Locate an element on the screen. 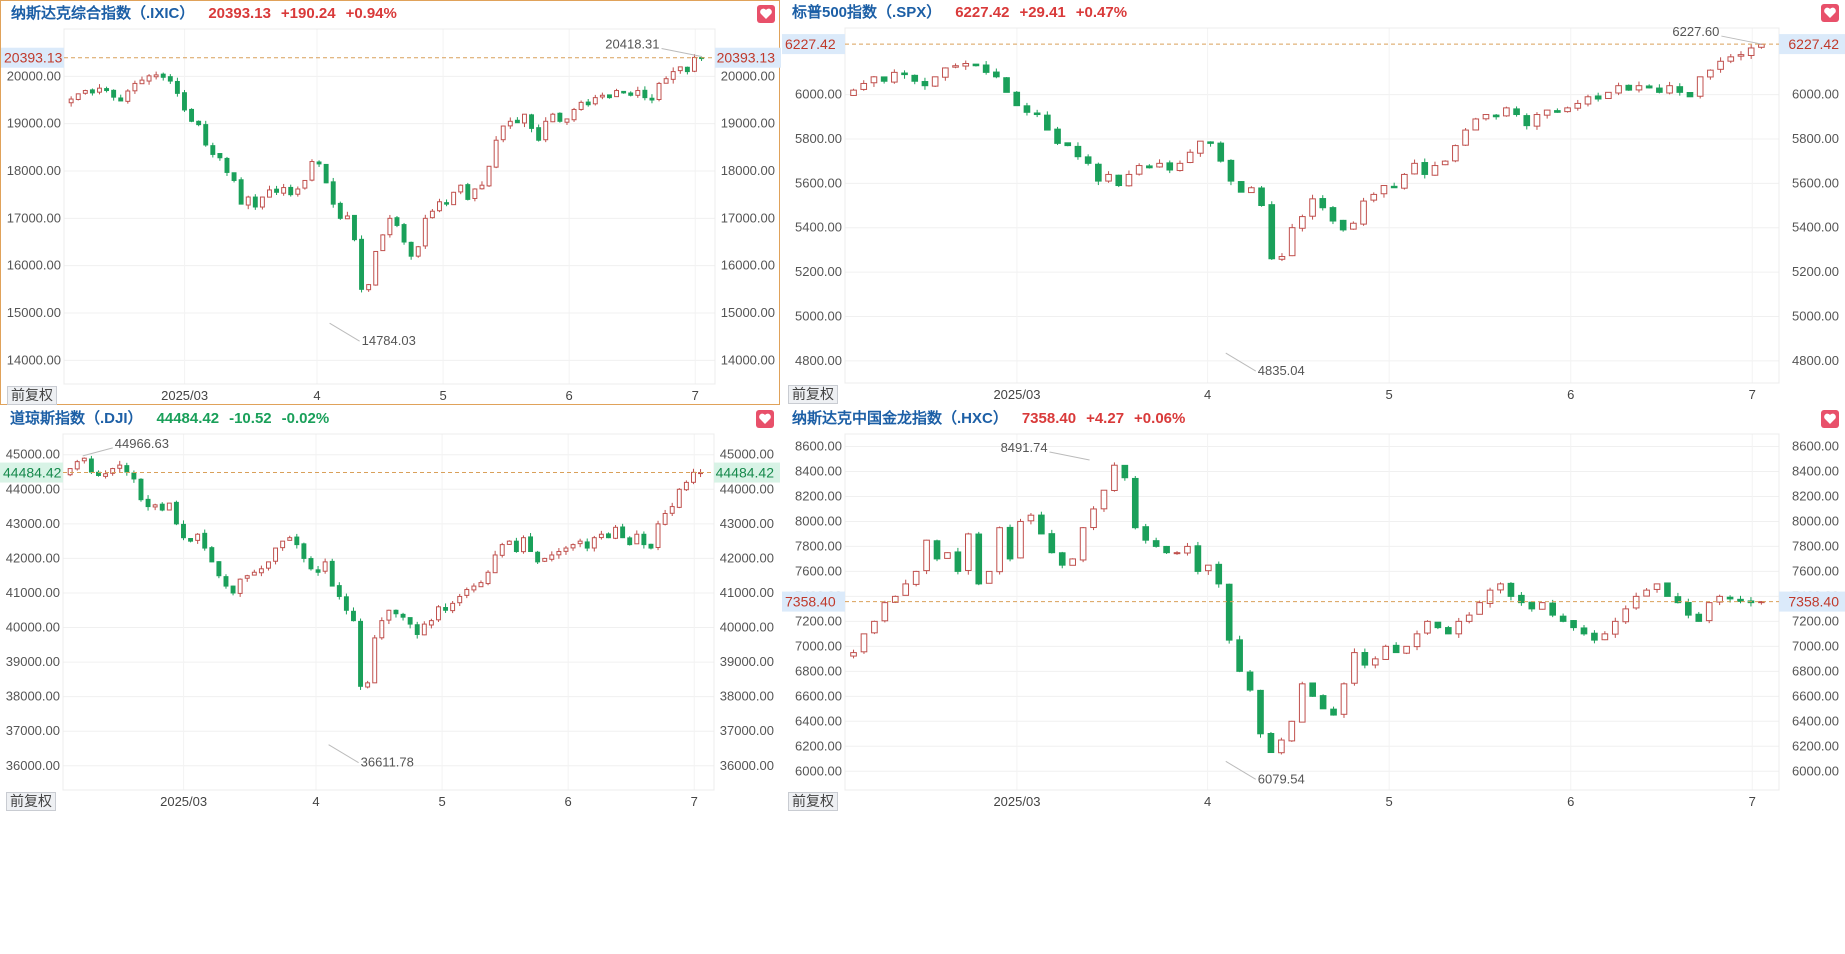 The image size is (1845, 954). x-tick-label: 6 is located at coordinates (569, 395).